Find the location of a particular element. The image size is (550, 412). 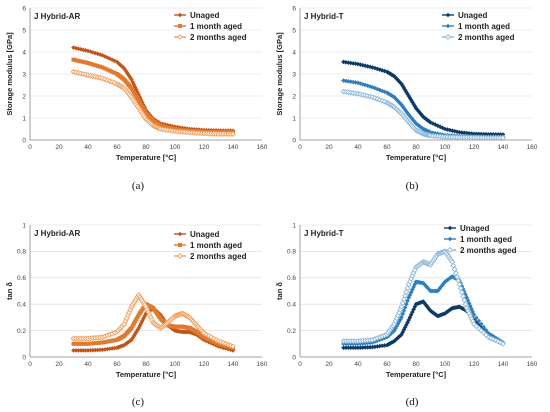

series-1-month-aged is located at coordinates (423, 108).